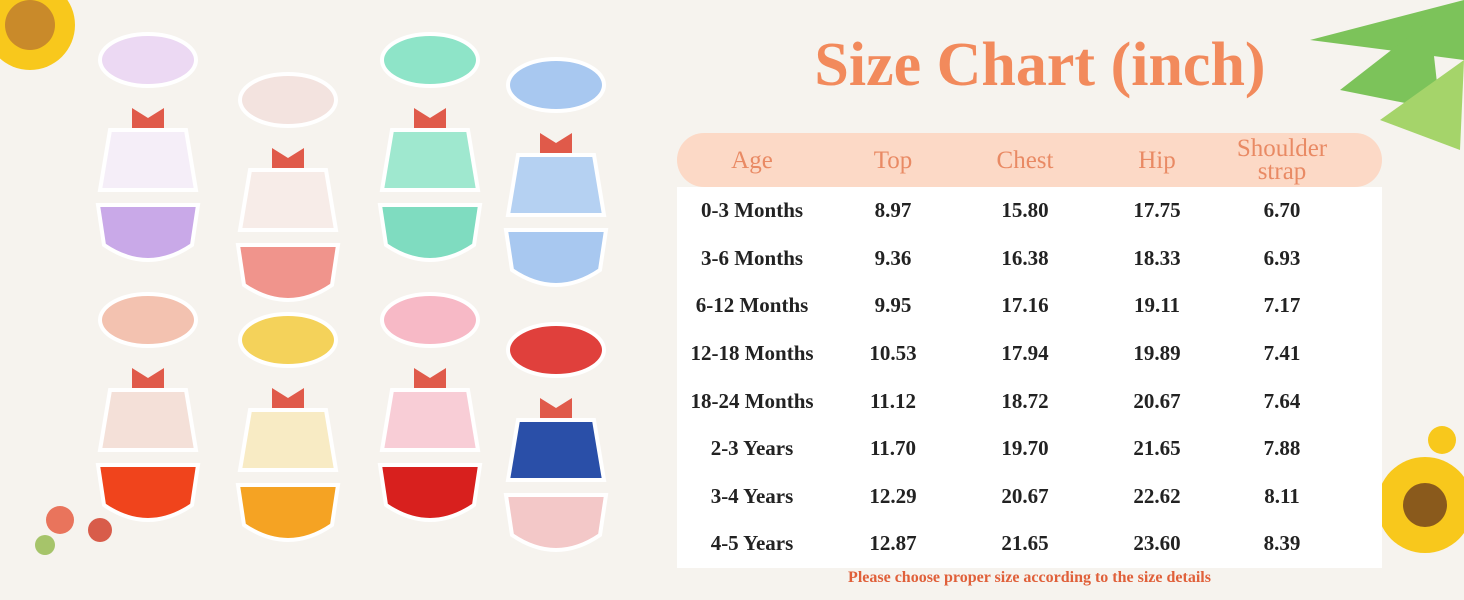  I want to click on table-cell: 4-5 Years, so click(752, 543).